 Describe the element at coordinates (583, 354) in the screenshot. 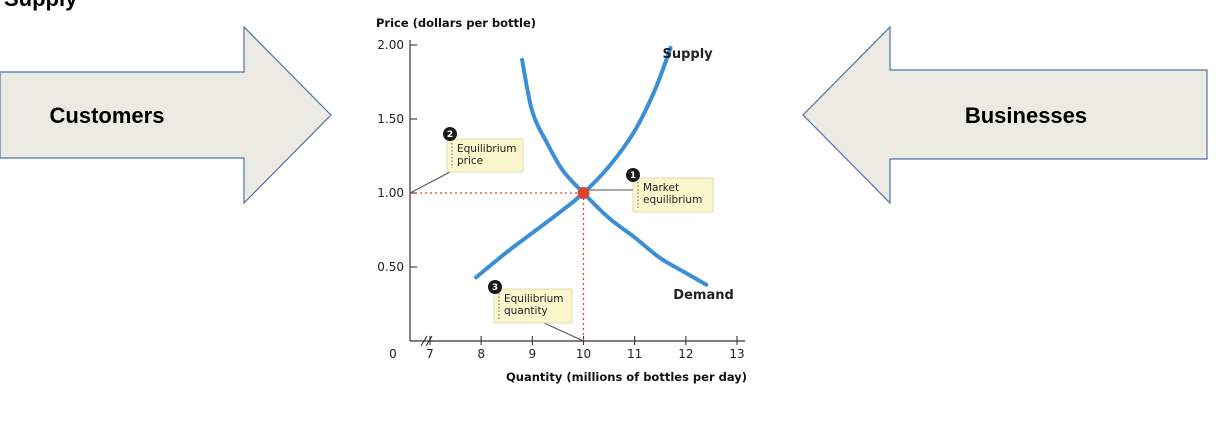

I see `x-tick-label: 10` at that location.